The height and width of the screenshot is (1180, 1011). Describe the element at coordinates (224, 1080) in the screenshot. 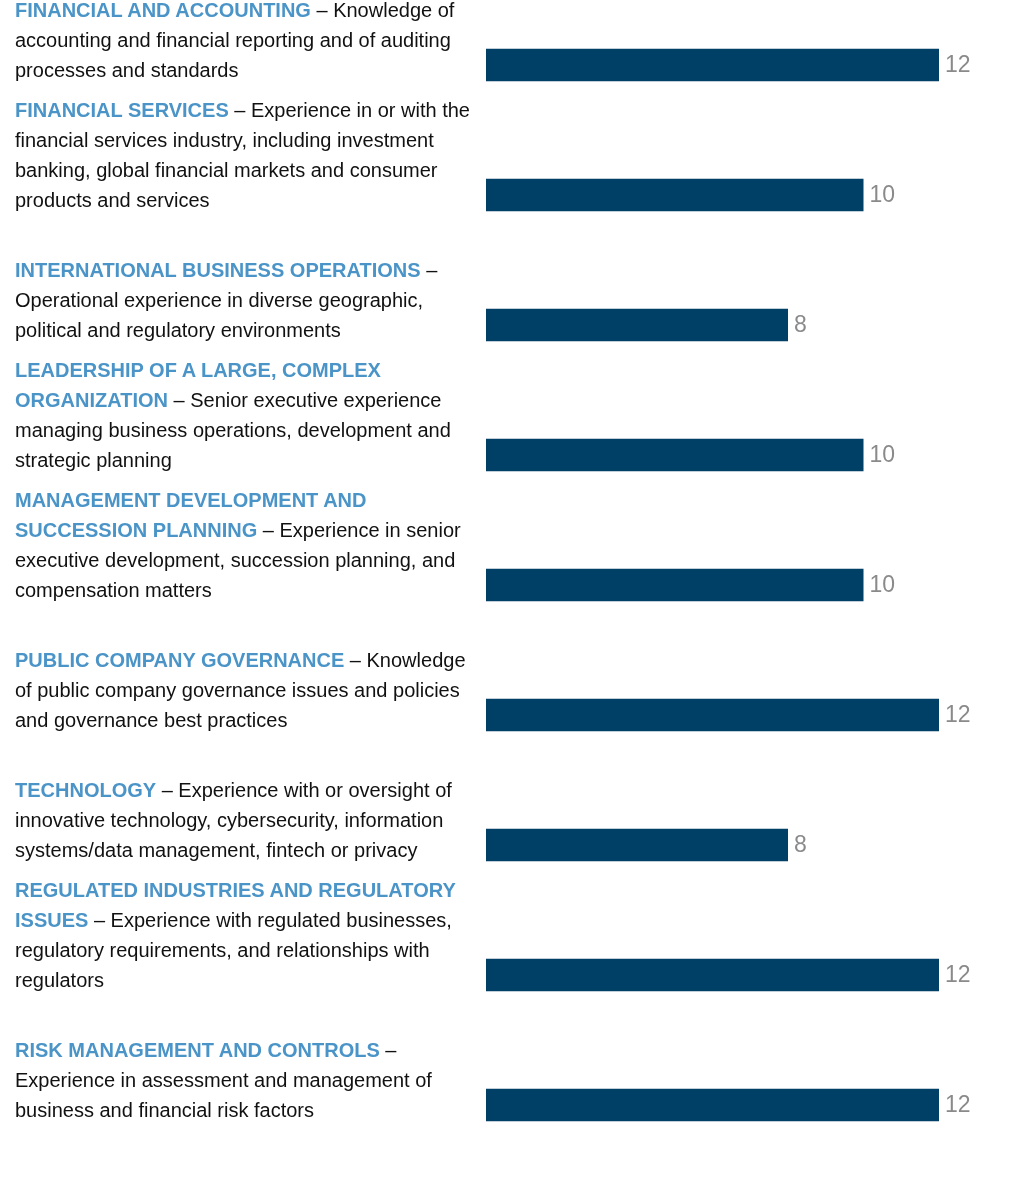

I see `y-tick-label: RISK MANAGEMENT AND CONTROLS – Experience in assessment and management of business and financial risk factors` at that location.